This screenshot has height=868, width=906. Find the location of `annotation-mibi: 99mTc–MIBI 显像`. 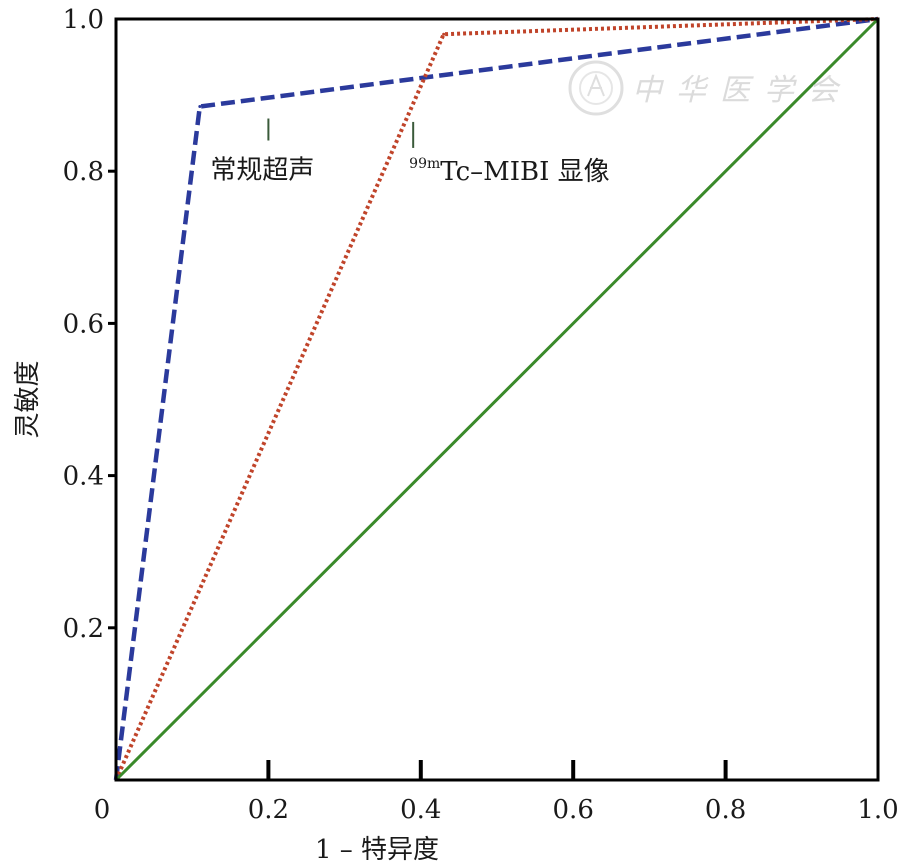

annotation-mibi: 99mTc–MIBI 显像 is located at coordinates (509, 154).